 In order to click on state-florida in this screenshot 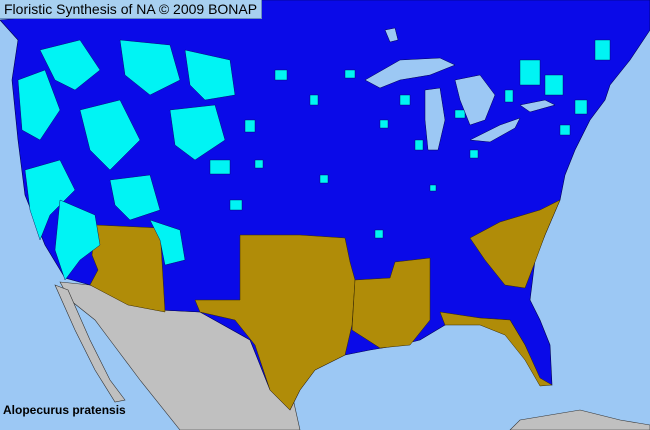, I will do `click(496, 349)`.